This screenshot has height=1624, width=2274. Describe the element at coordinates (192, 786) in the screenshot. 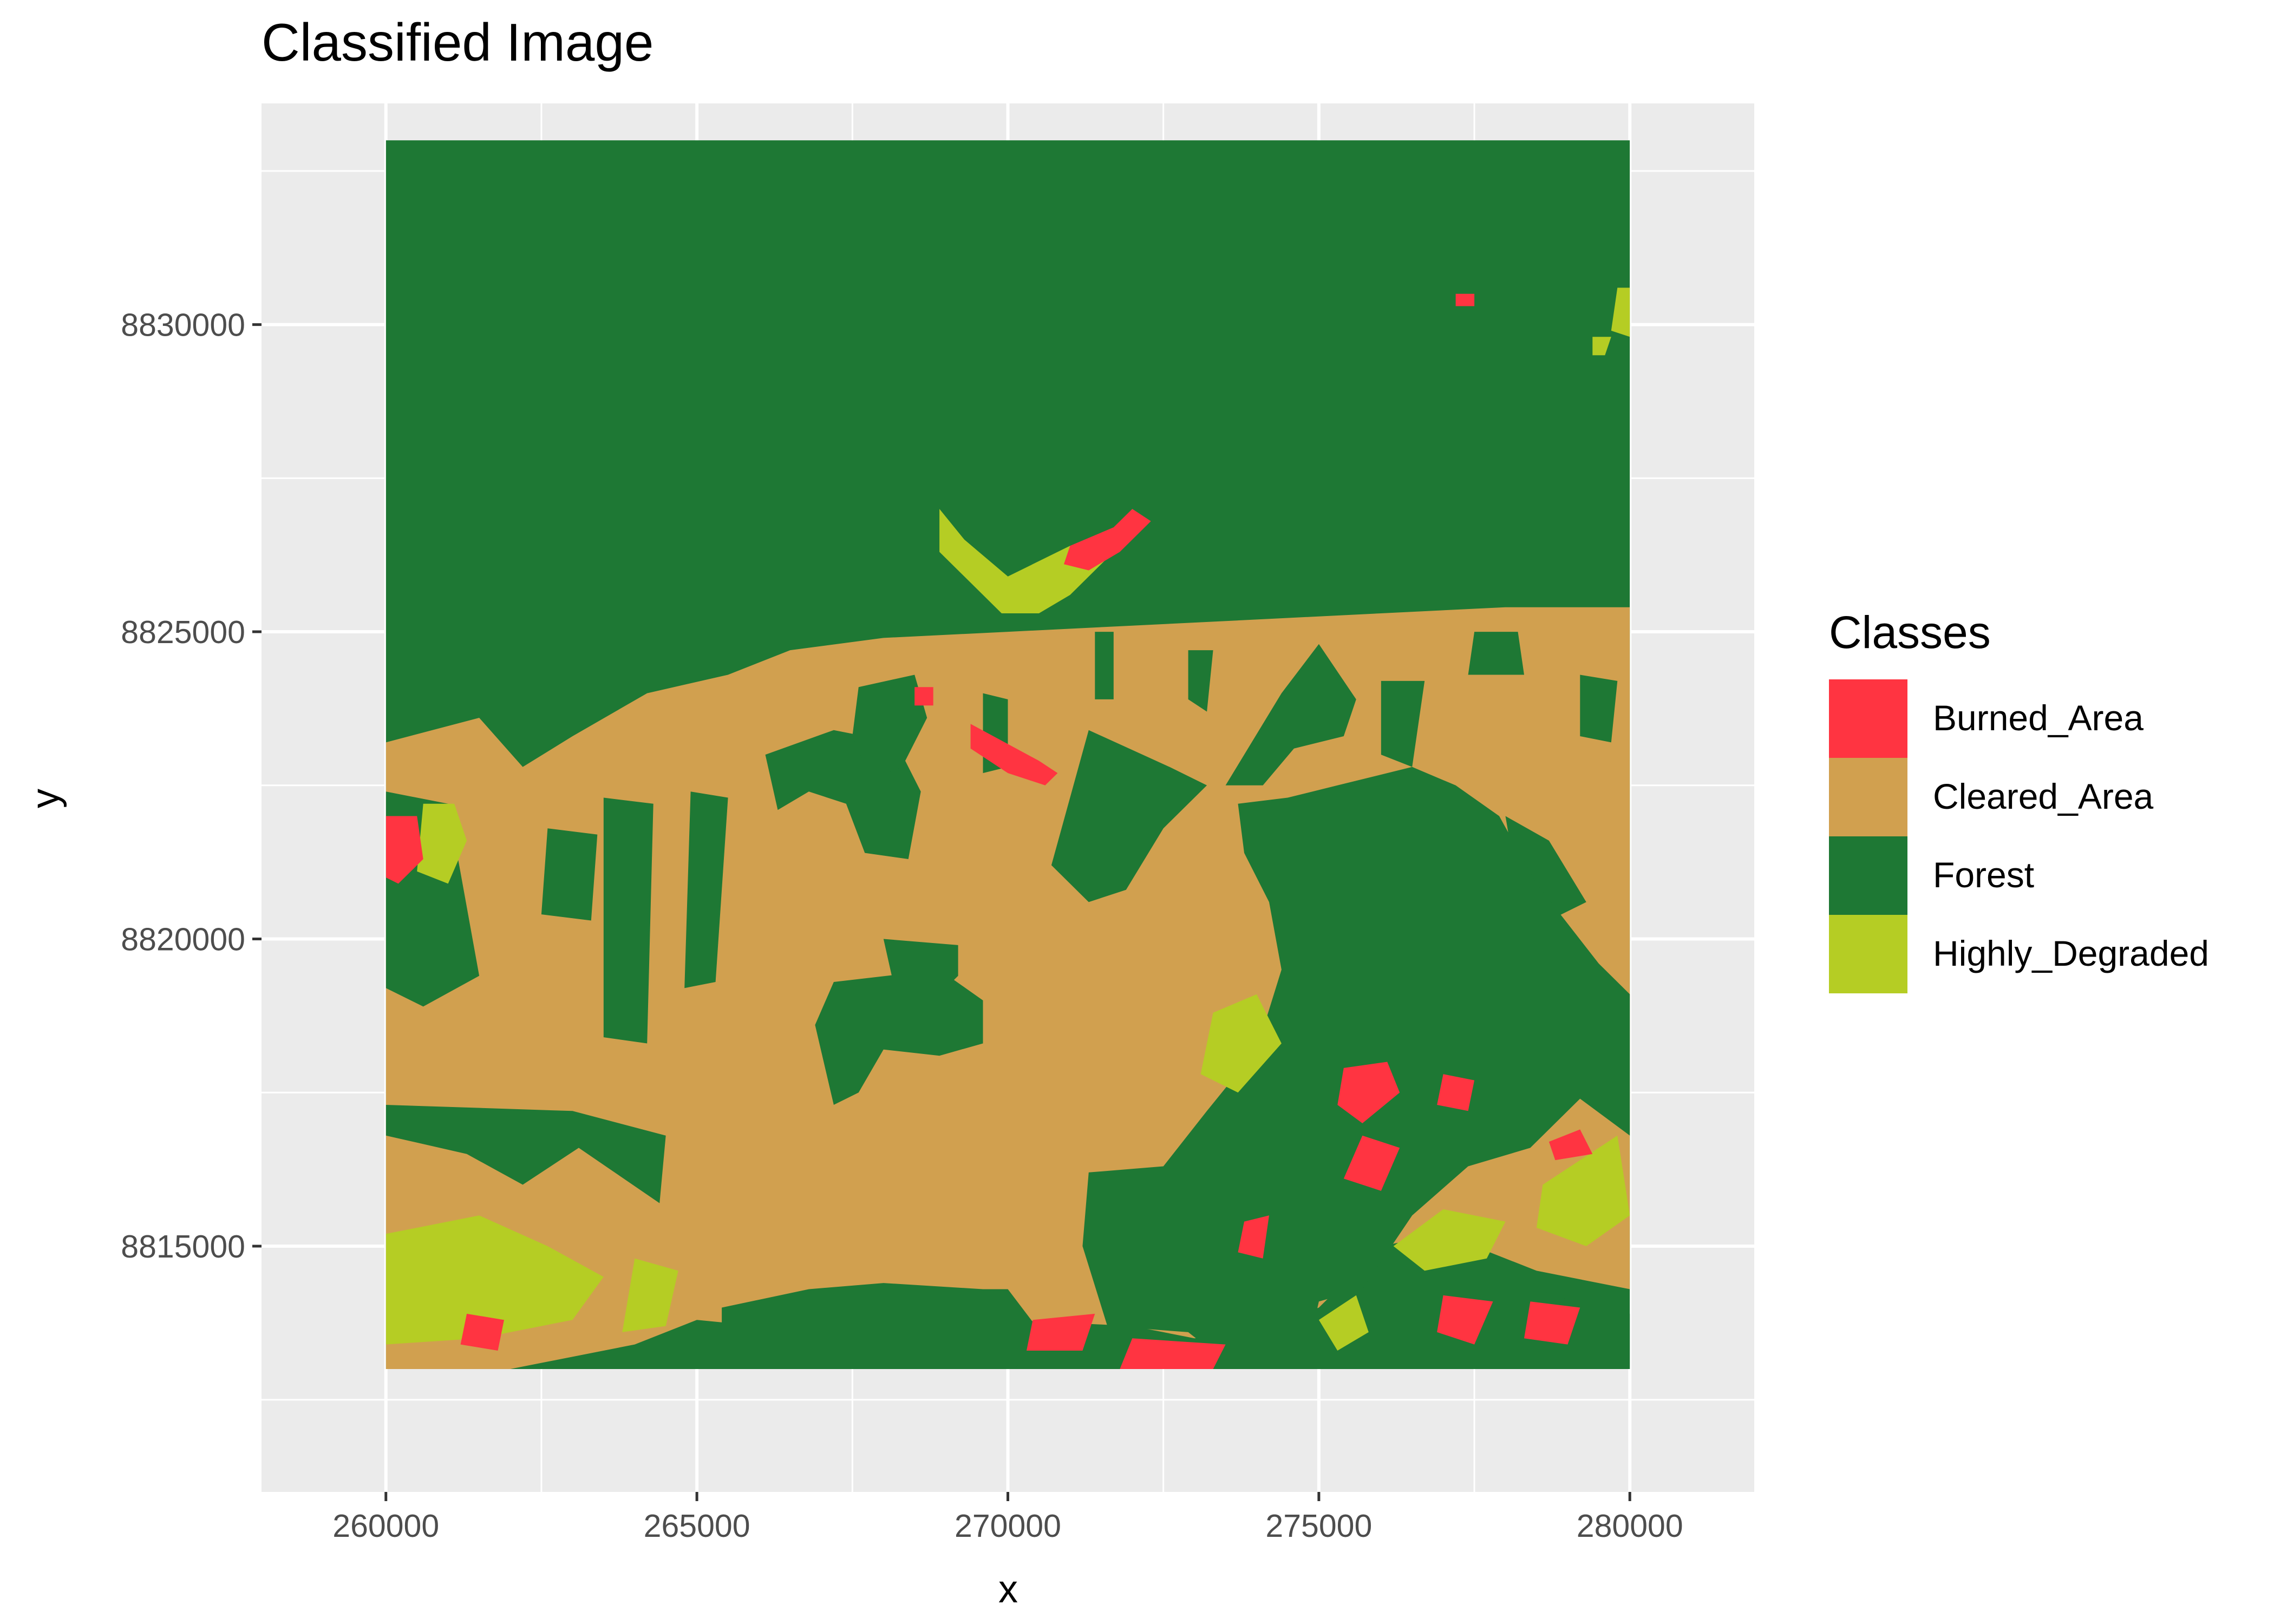

I see `y-axis-ticks: 8815000 8820000 8825000 8830000` at that location.